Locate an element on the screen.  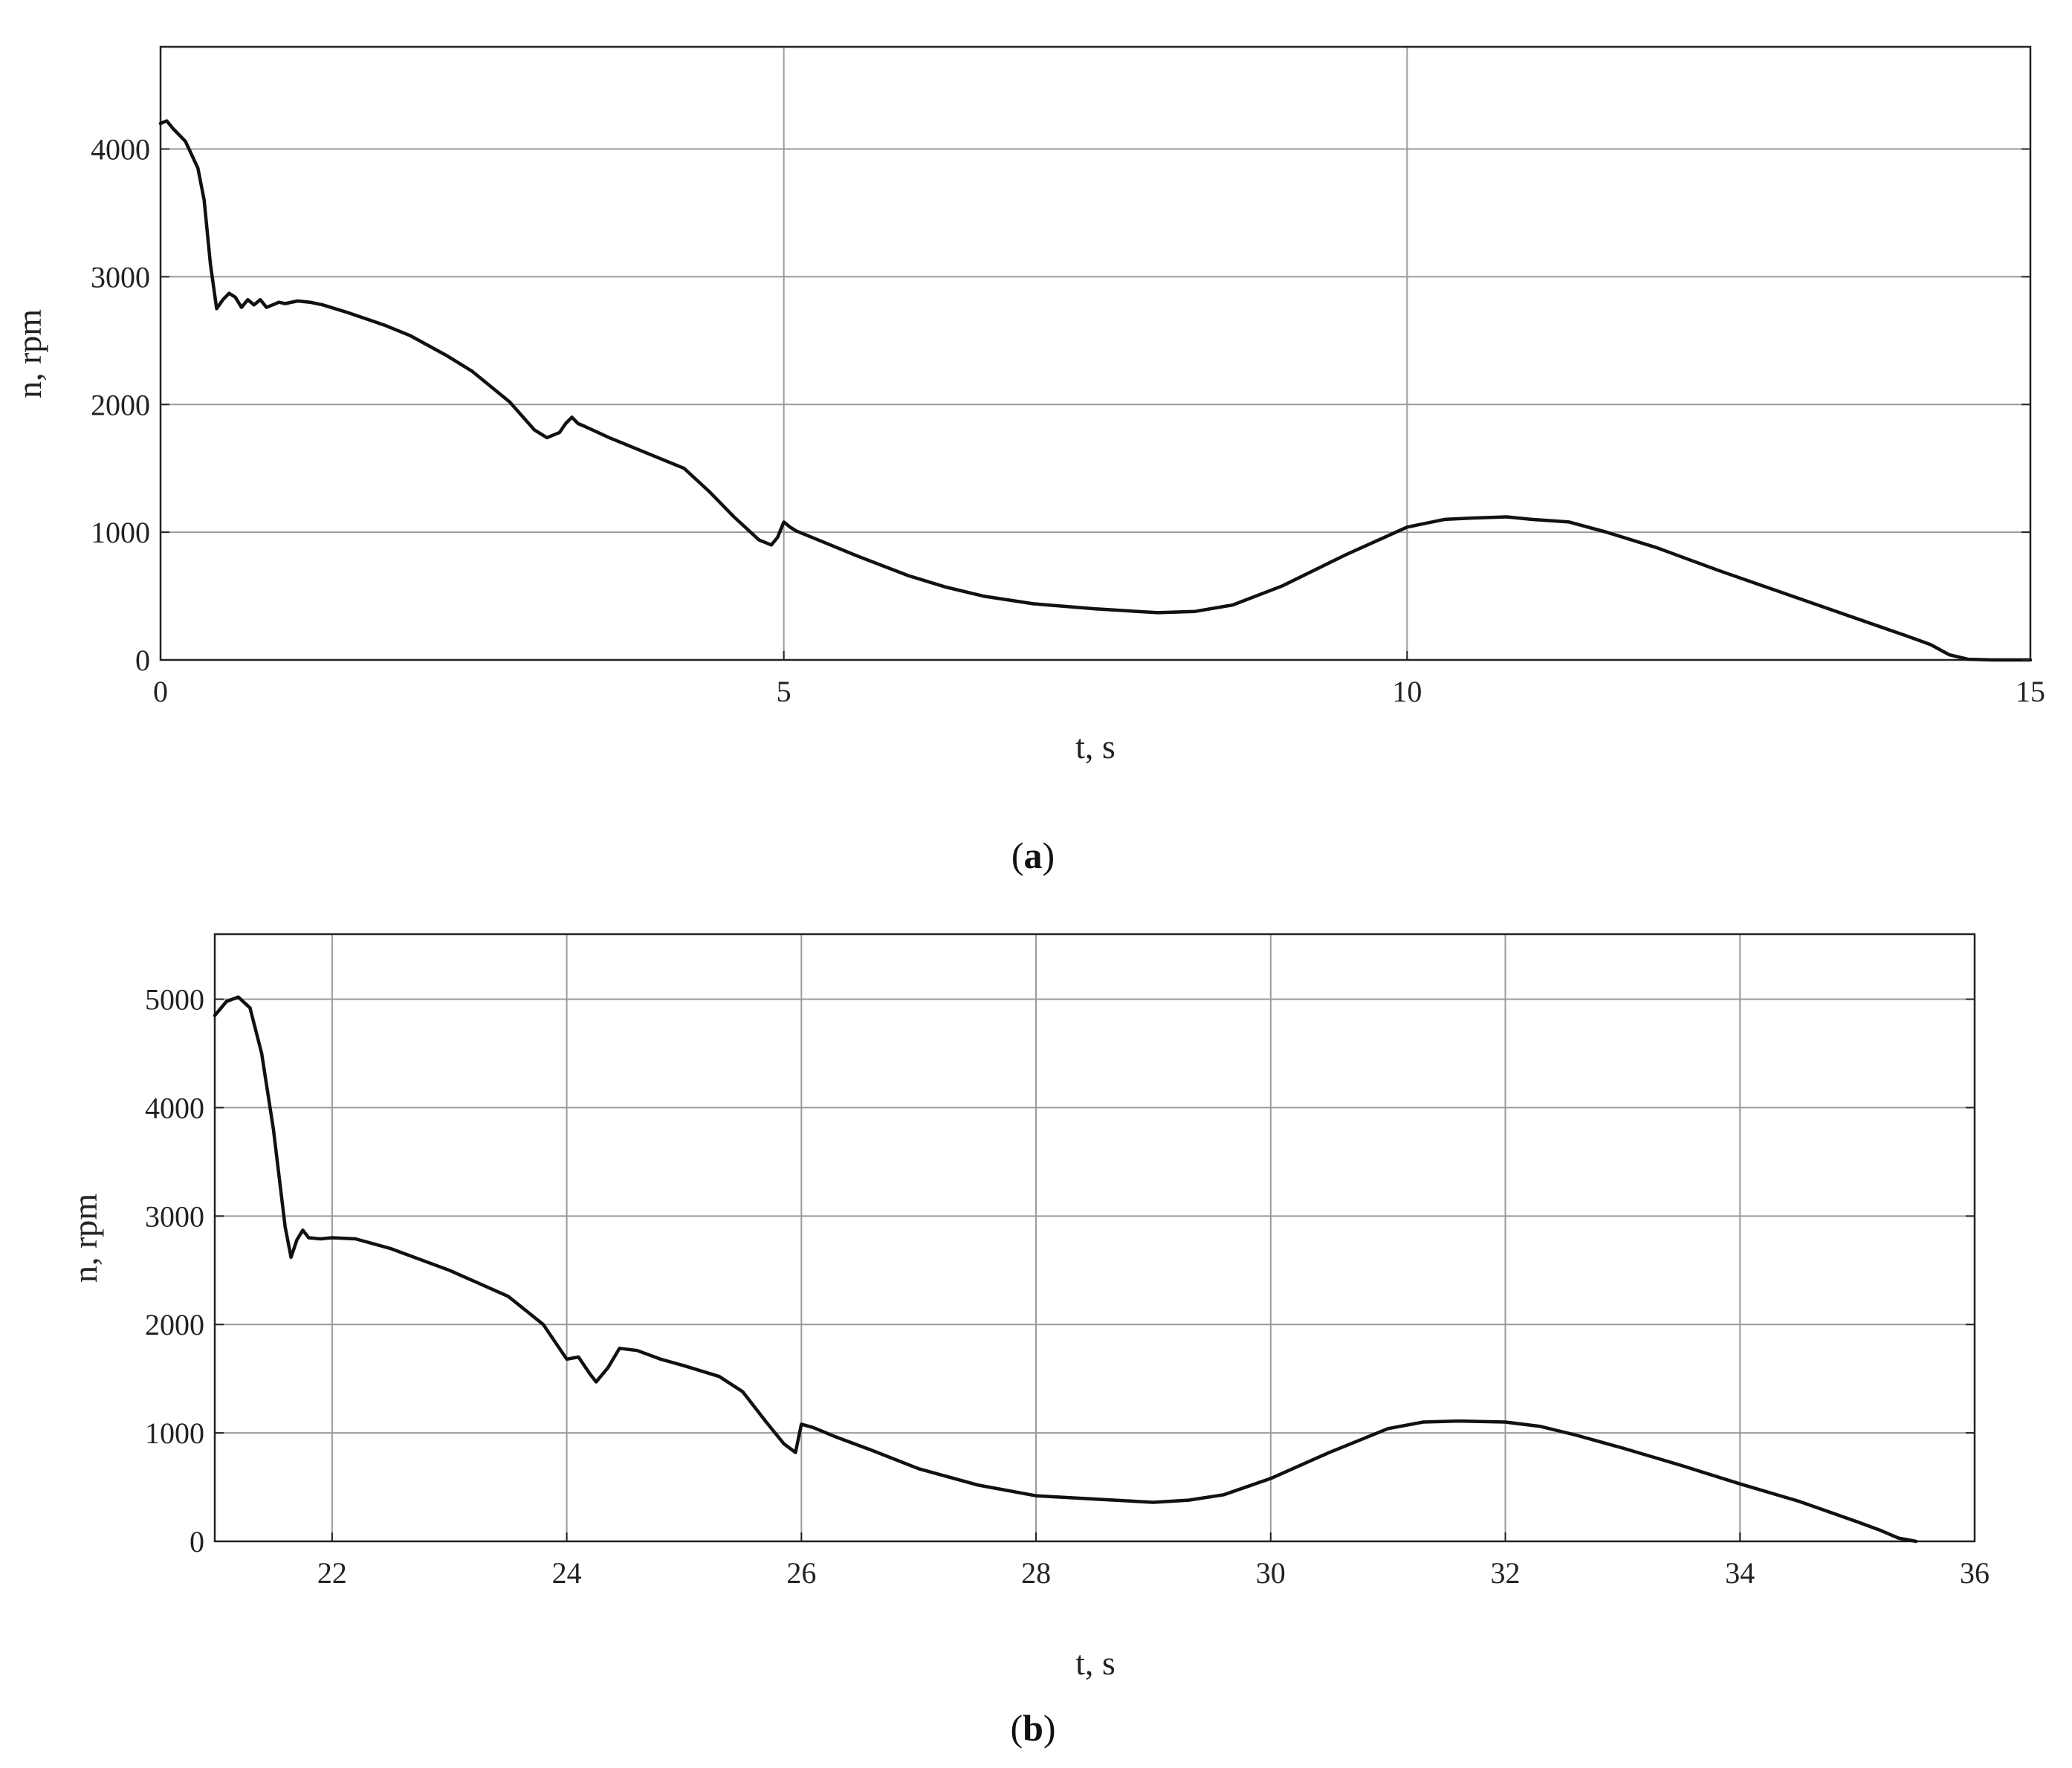
y-tick-label-a: 2000 is located at coordinates (120, 405).